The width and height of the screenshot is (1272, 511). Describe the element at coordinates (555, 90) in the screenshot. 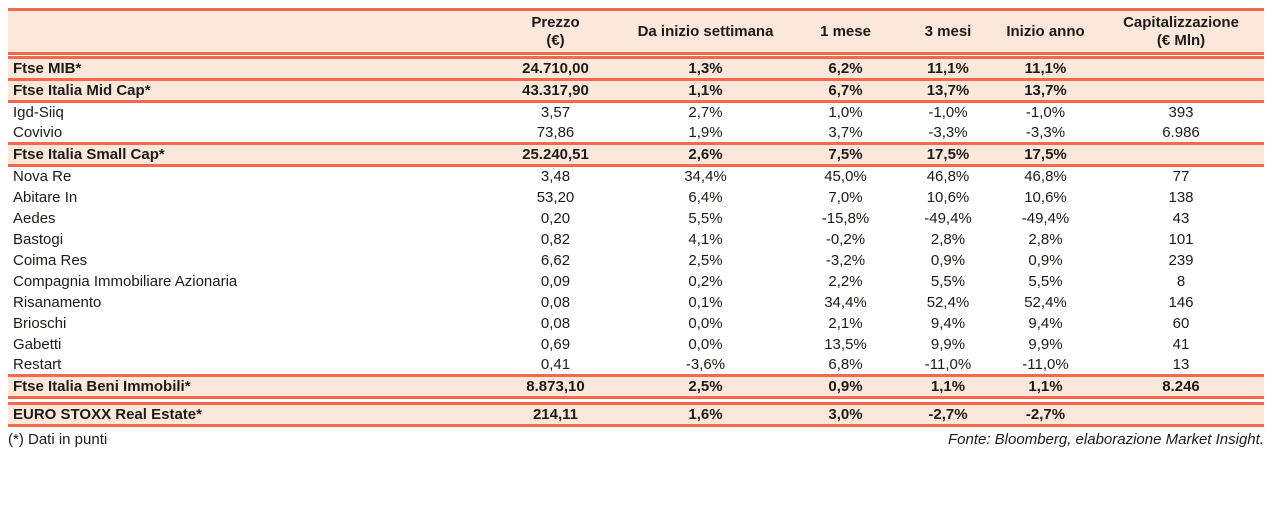

I see `prezzo-cell: 43.317,90` at that location.